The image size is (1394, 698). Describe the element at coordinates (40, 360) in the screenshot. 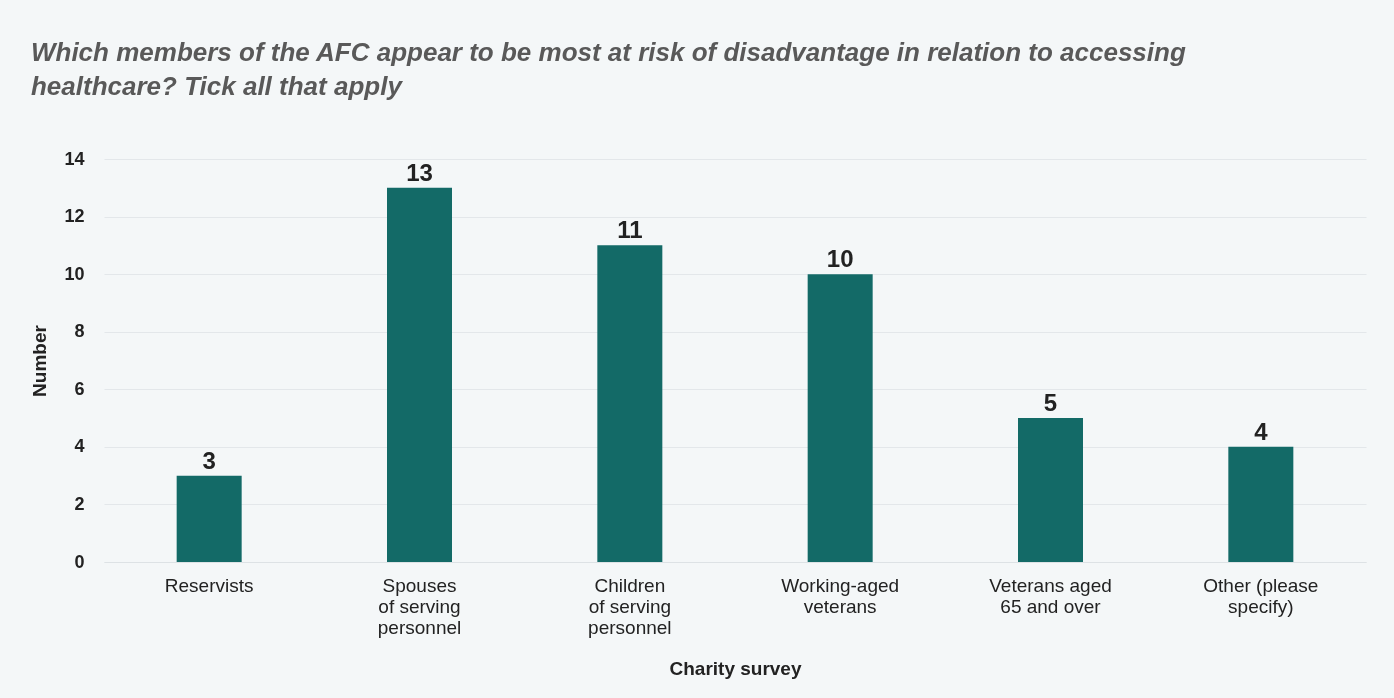

I see `y-axis-title: Number` at that location.